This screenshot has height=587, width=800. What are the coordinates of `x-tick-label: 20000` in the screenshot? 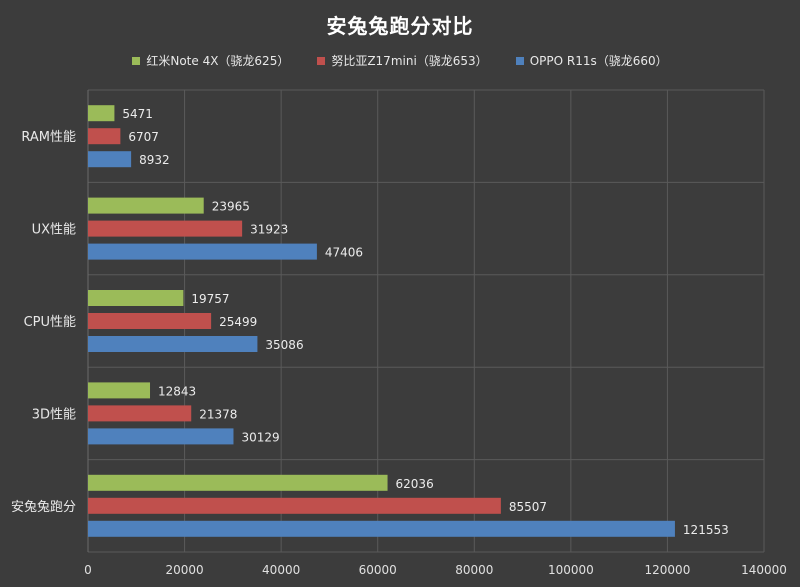 It's located at (184, 570).